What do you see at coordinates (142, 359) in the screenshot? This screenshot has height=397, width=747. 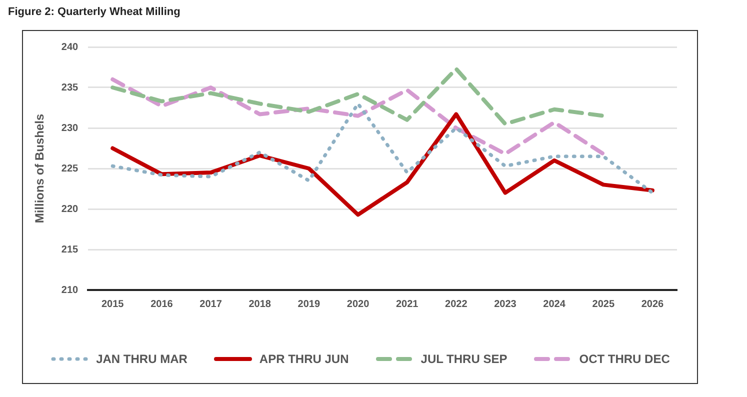 I see `legend-label: JAN THRU MAR` at bounding box center [142, 359].